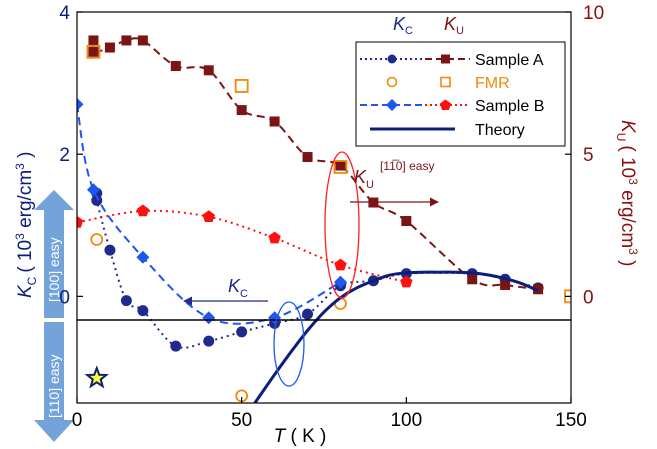 This screenshot has height=449, width=657. Describe the element at coordinates (54, 386) in the screenshot. I see `easy-down-label: [110] easy` at that location.